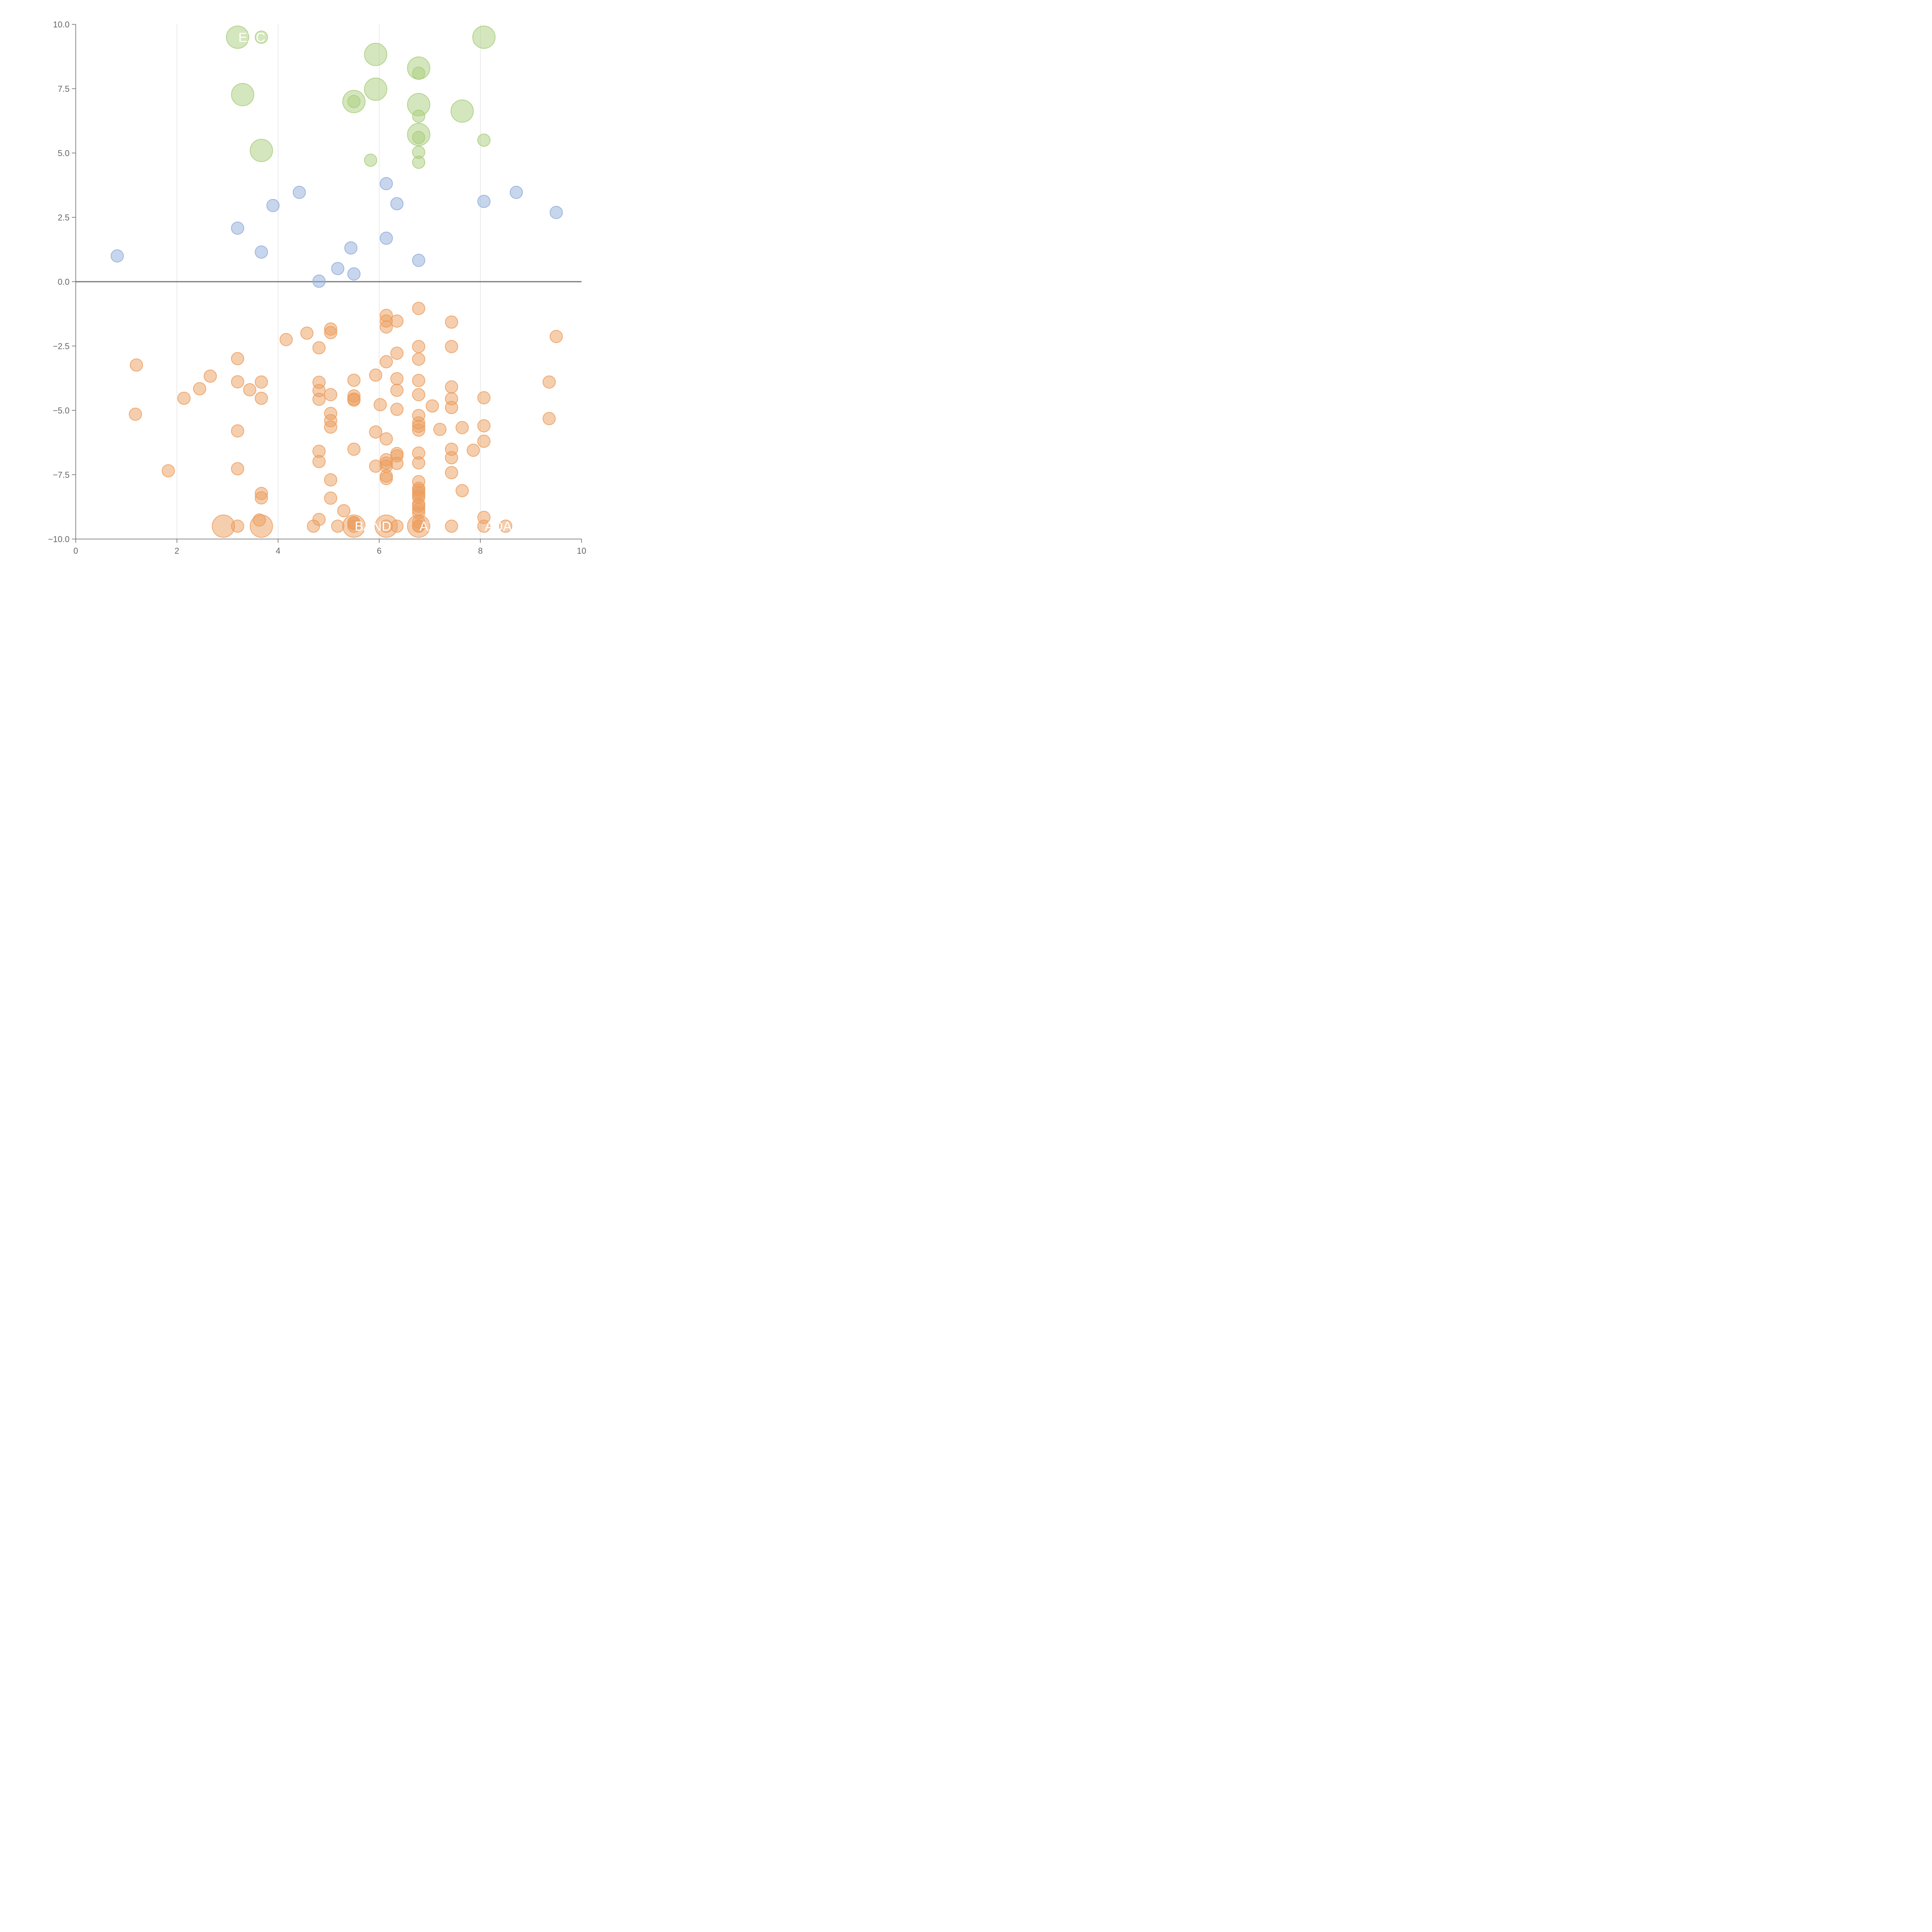 This screenshot has height=1932, width=1932. I want to click on y-axis-ticks: −10.0 −7.5 −5.0 −2.5 0.0 2.5 5.0 7.5 10.0, so click(62, 282).